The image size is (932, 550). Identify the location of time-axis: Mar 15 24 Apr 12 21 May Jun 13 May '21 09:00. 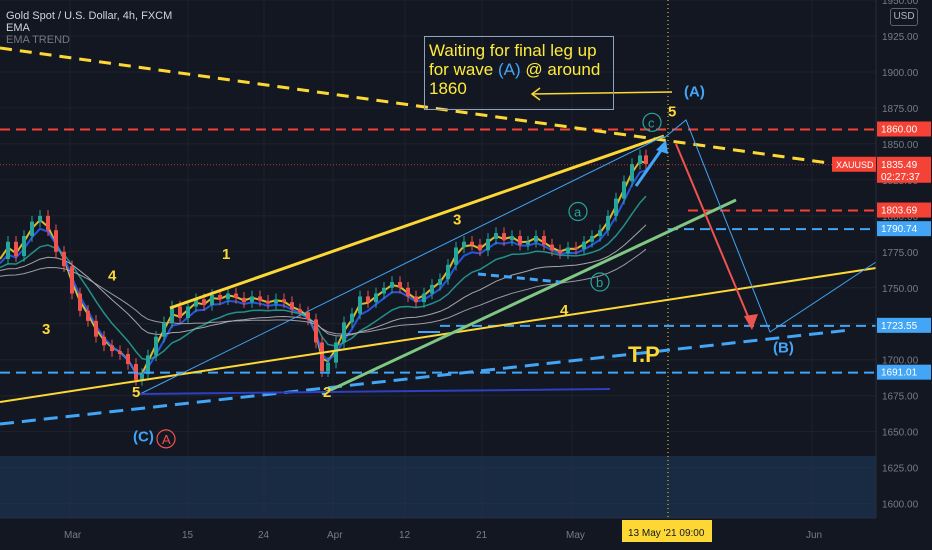
(438, 529).